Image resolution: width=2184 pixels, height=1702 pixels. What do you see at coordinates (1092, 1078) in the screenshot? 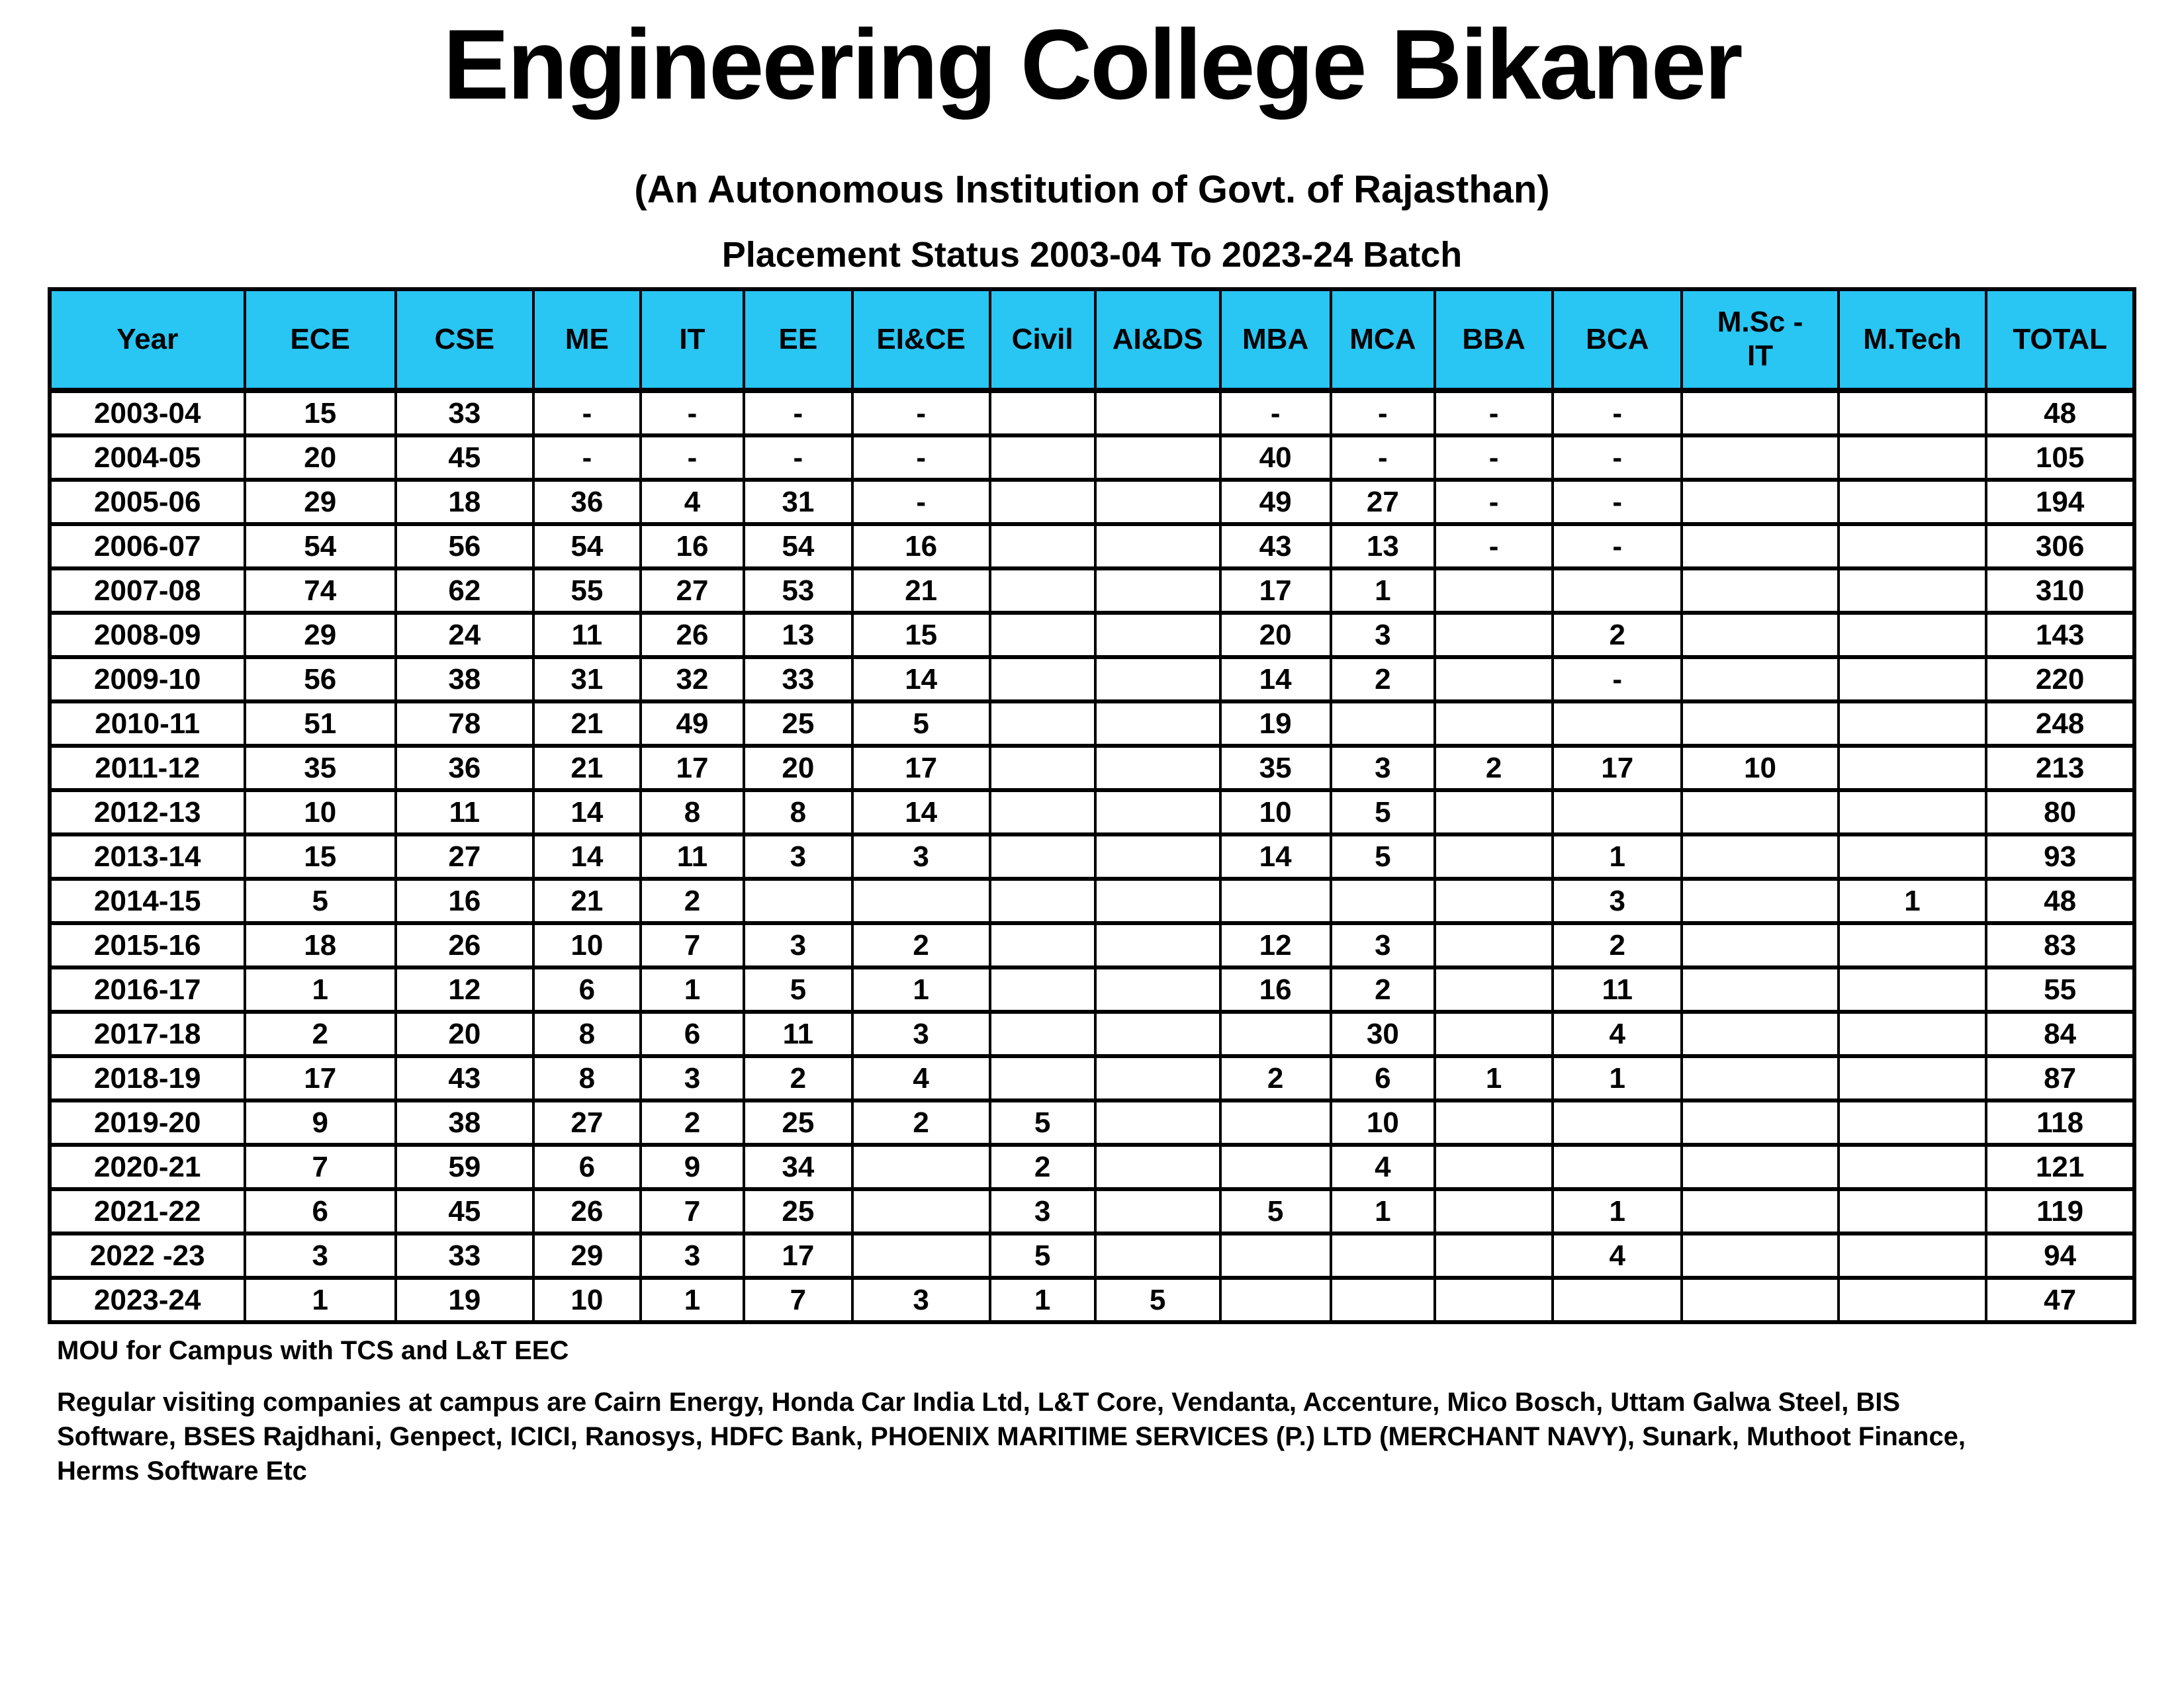
I see `table-row: 2018-19 17 43 8 3 2 4 2 6 1 1 87` at bounding box center [1092, 1078].